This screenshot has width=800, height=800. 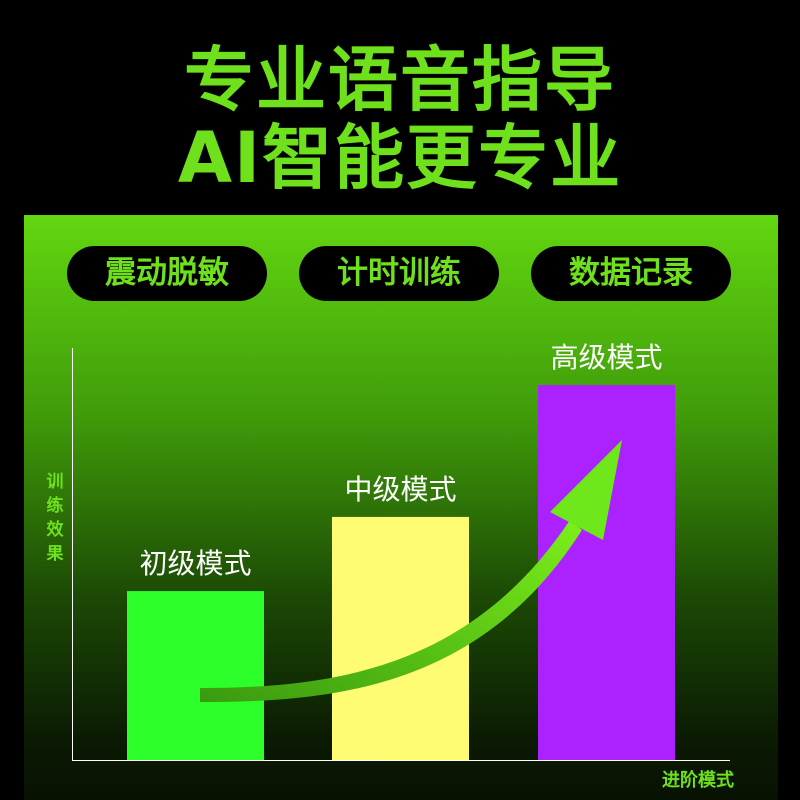 What do you see at coordinates (631, 273) in the screenshot?
I see `feature-pill-data: 数据记录` at bounding box center [631, 273].